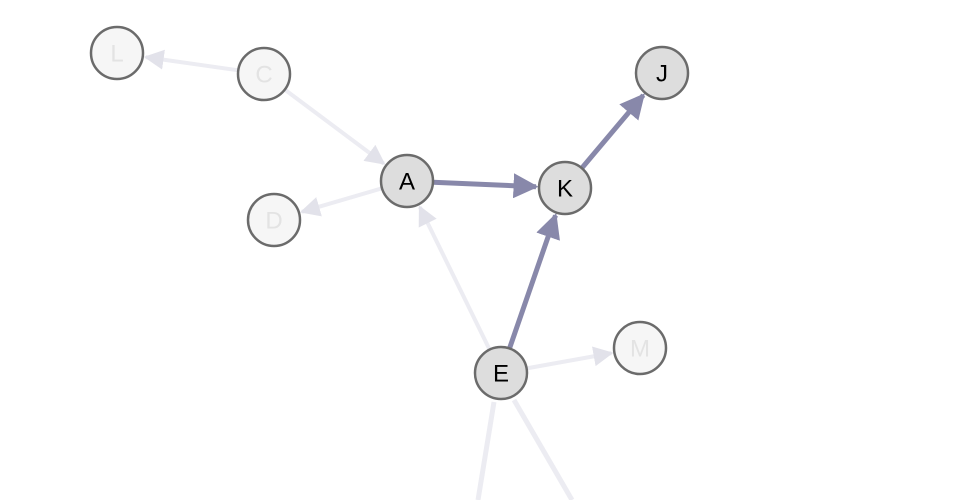  I want to click on node-c: C, so click(264, 74).